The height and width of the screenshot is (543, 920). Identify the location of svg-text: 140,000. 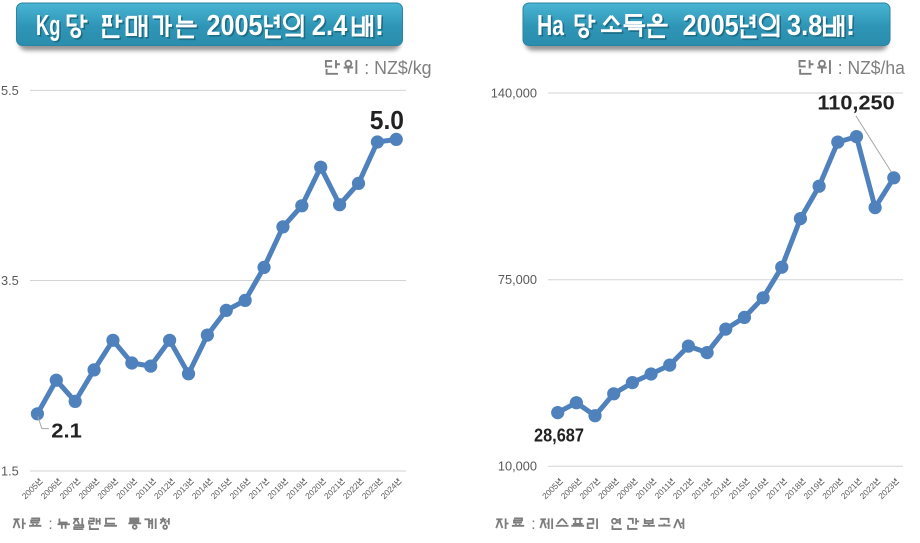
(514, 92).